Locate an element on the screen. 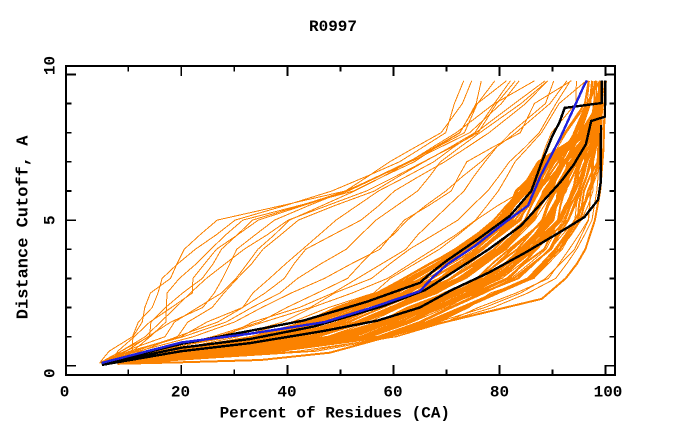  svg-text: Percent of Residues (CA) is located at coordinates (335, 414).